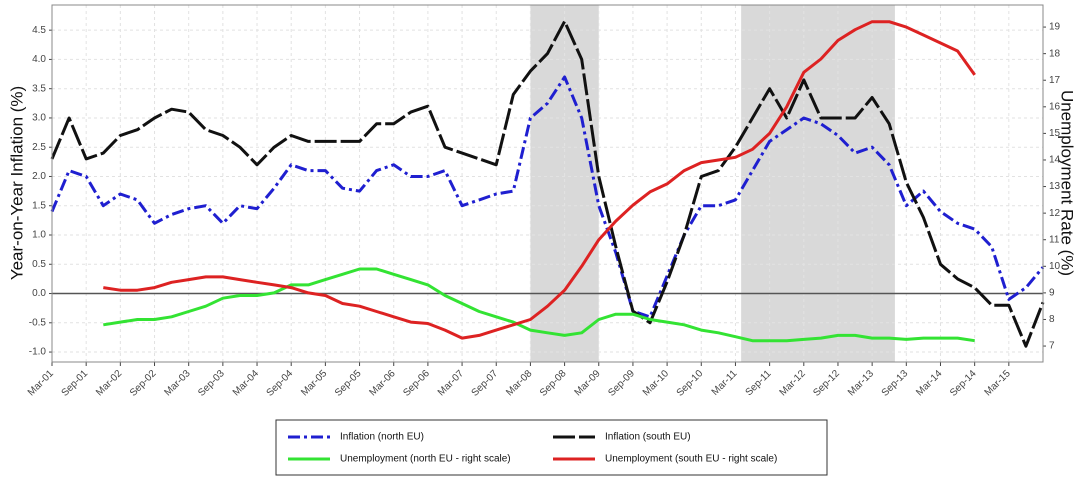  Describe the element at coordinates (314, 383) in the screenshot. I see `x-tick-label: Mar-05` at that location.